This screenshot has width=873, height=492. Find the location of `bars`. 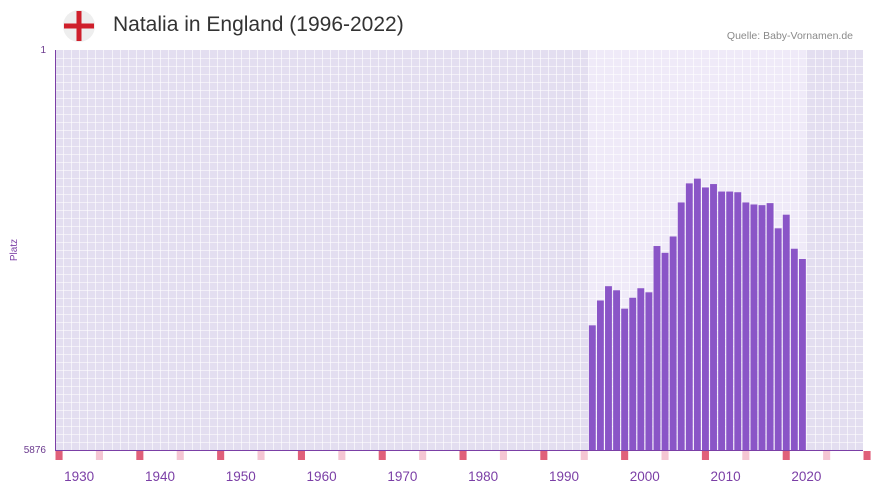

bars is located at coordinates (697, 314).